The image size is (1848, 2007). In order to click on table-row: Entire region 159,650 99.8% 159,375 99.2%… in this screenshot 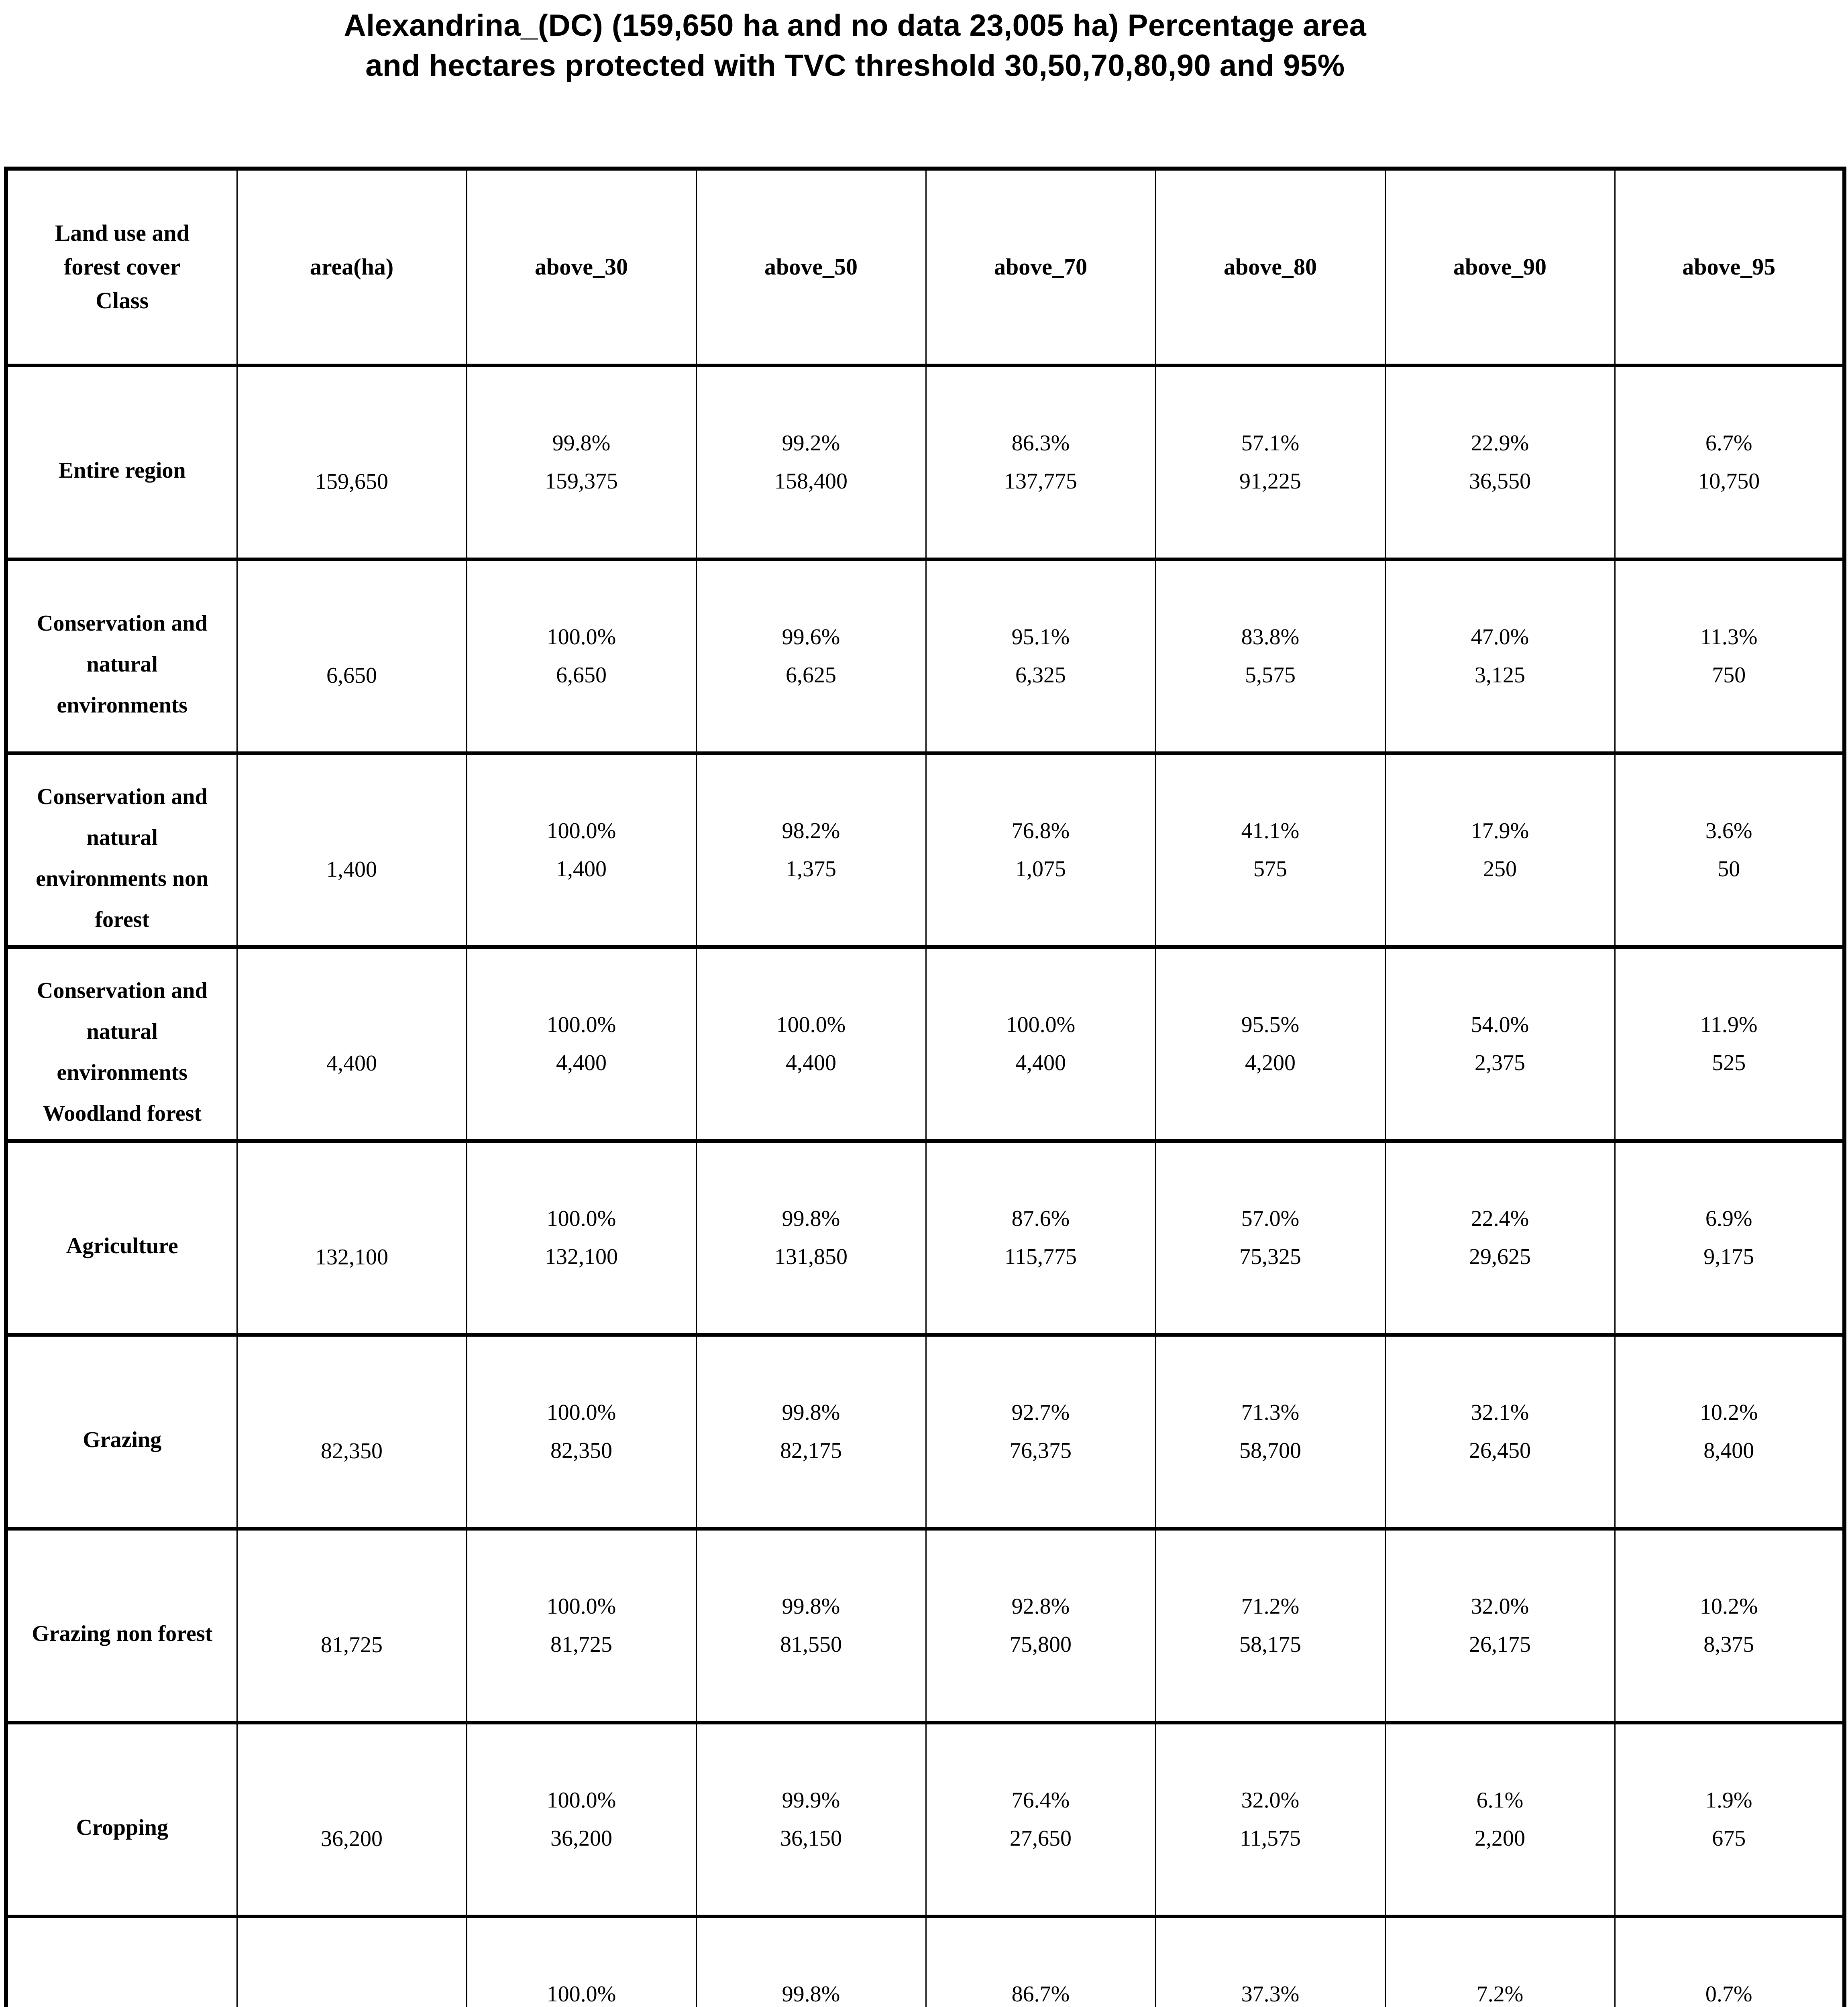, I will do `click(925, 462)`.